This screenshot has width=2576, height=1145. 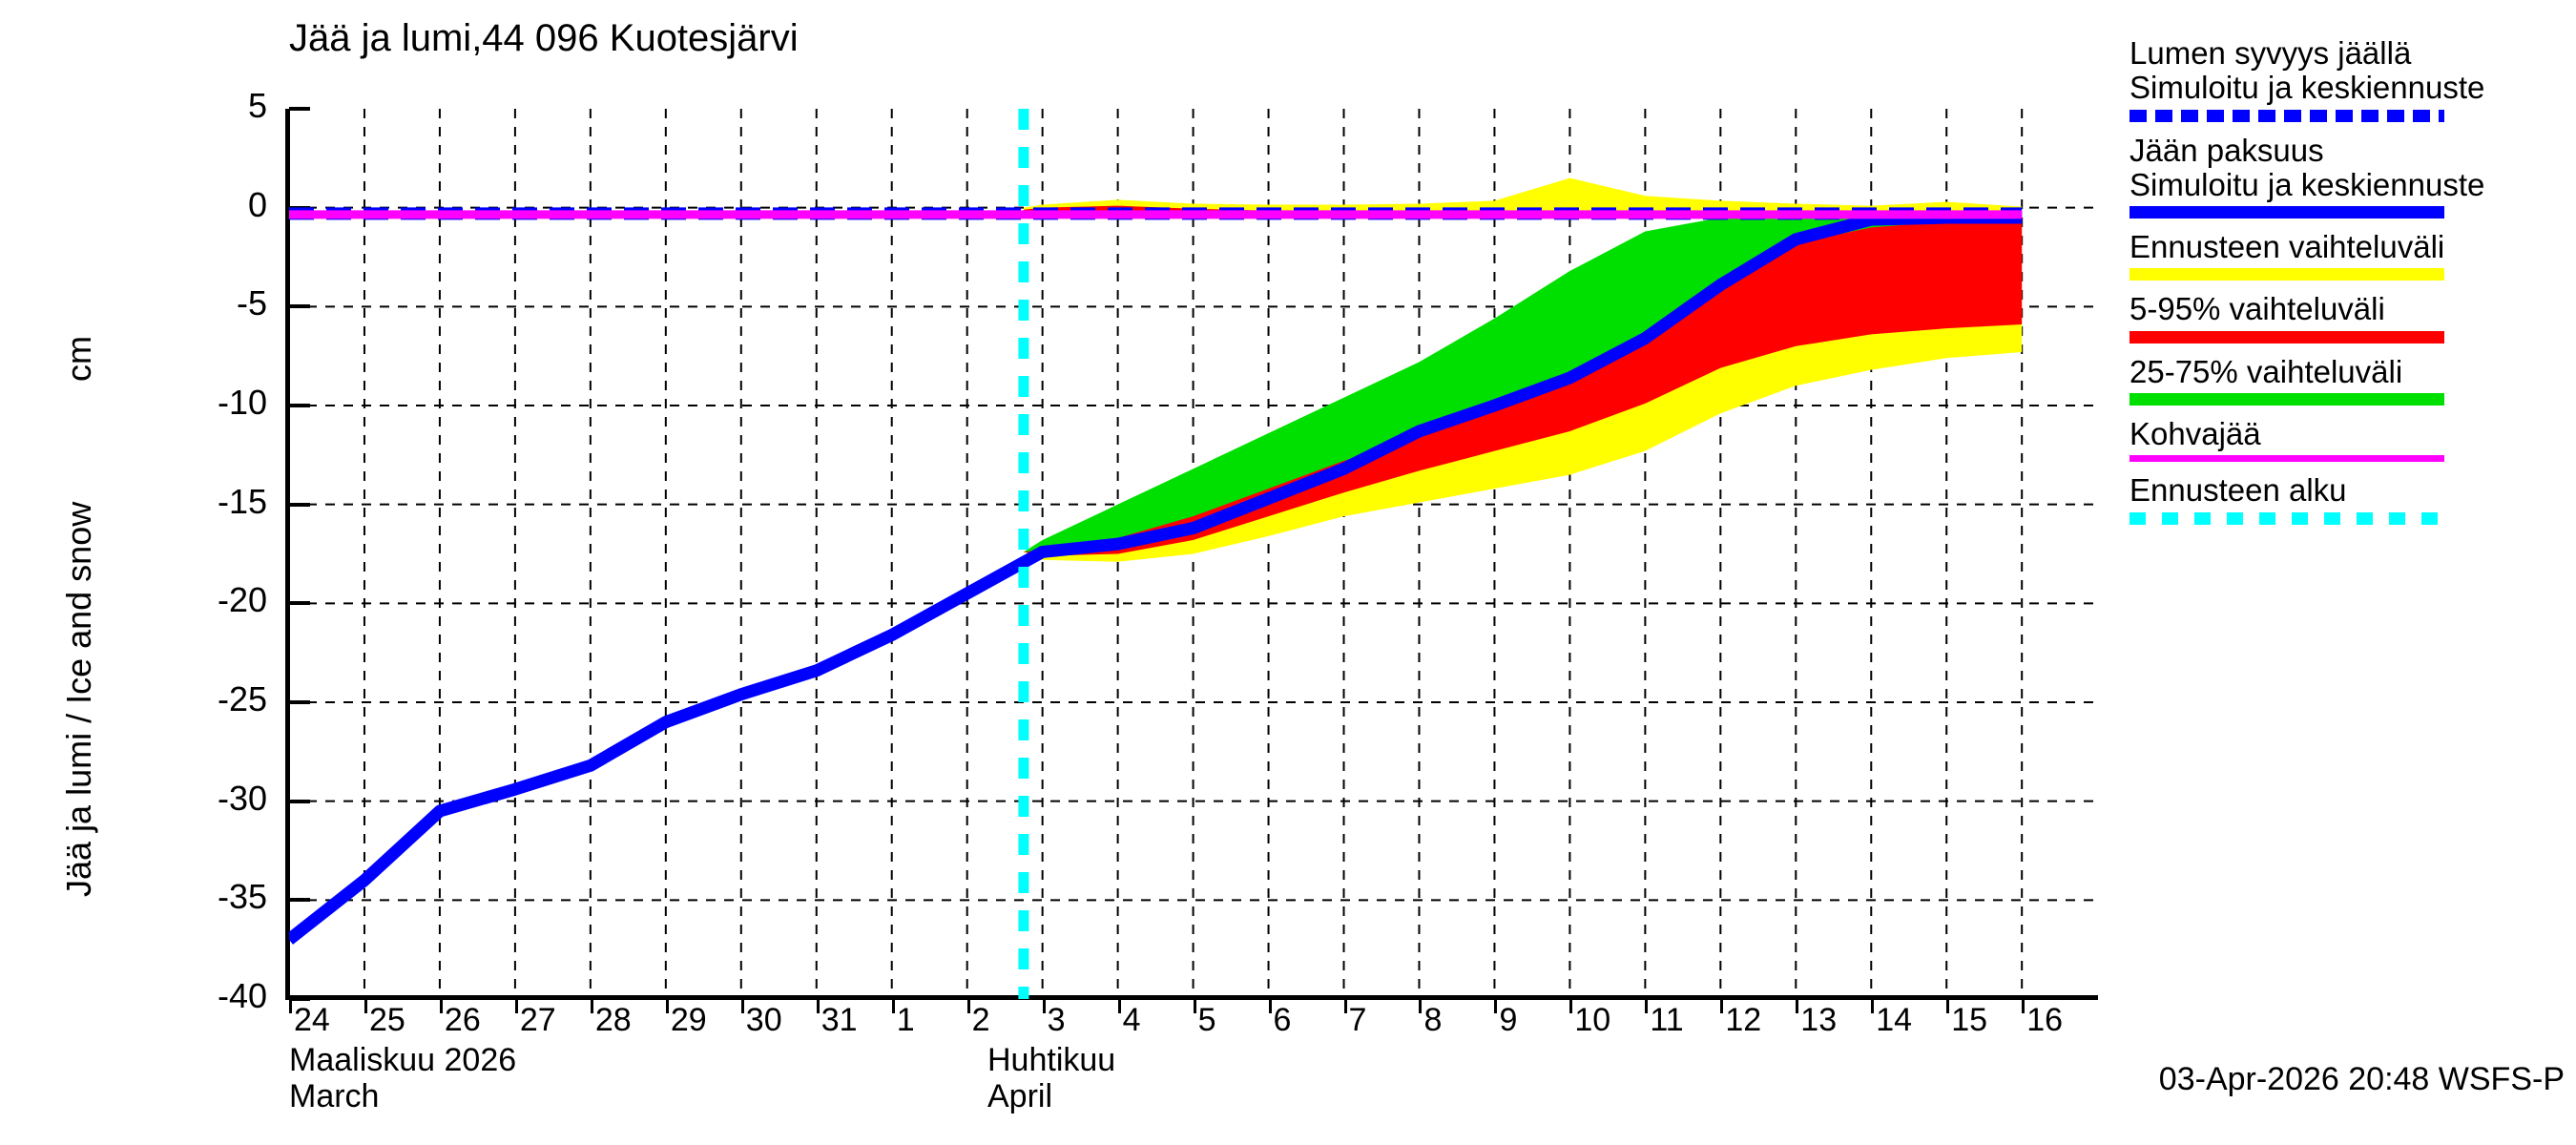 I want to click on y-axis-unit: cm, so click(x=78, y=359).